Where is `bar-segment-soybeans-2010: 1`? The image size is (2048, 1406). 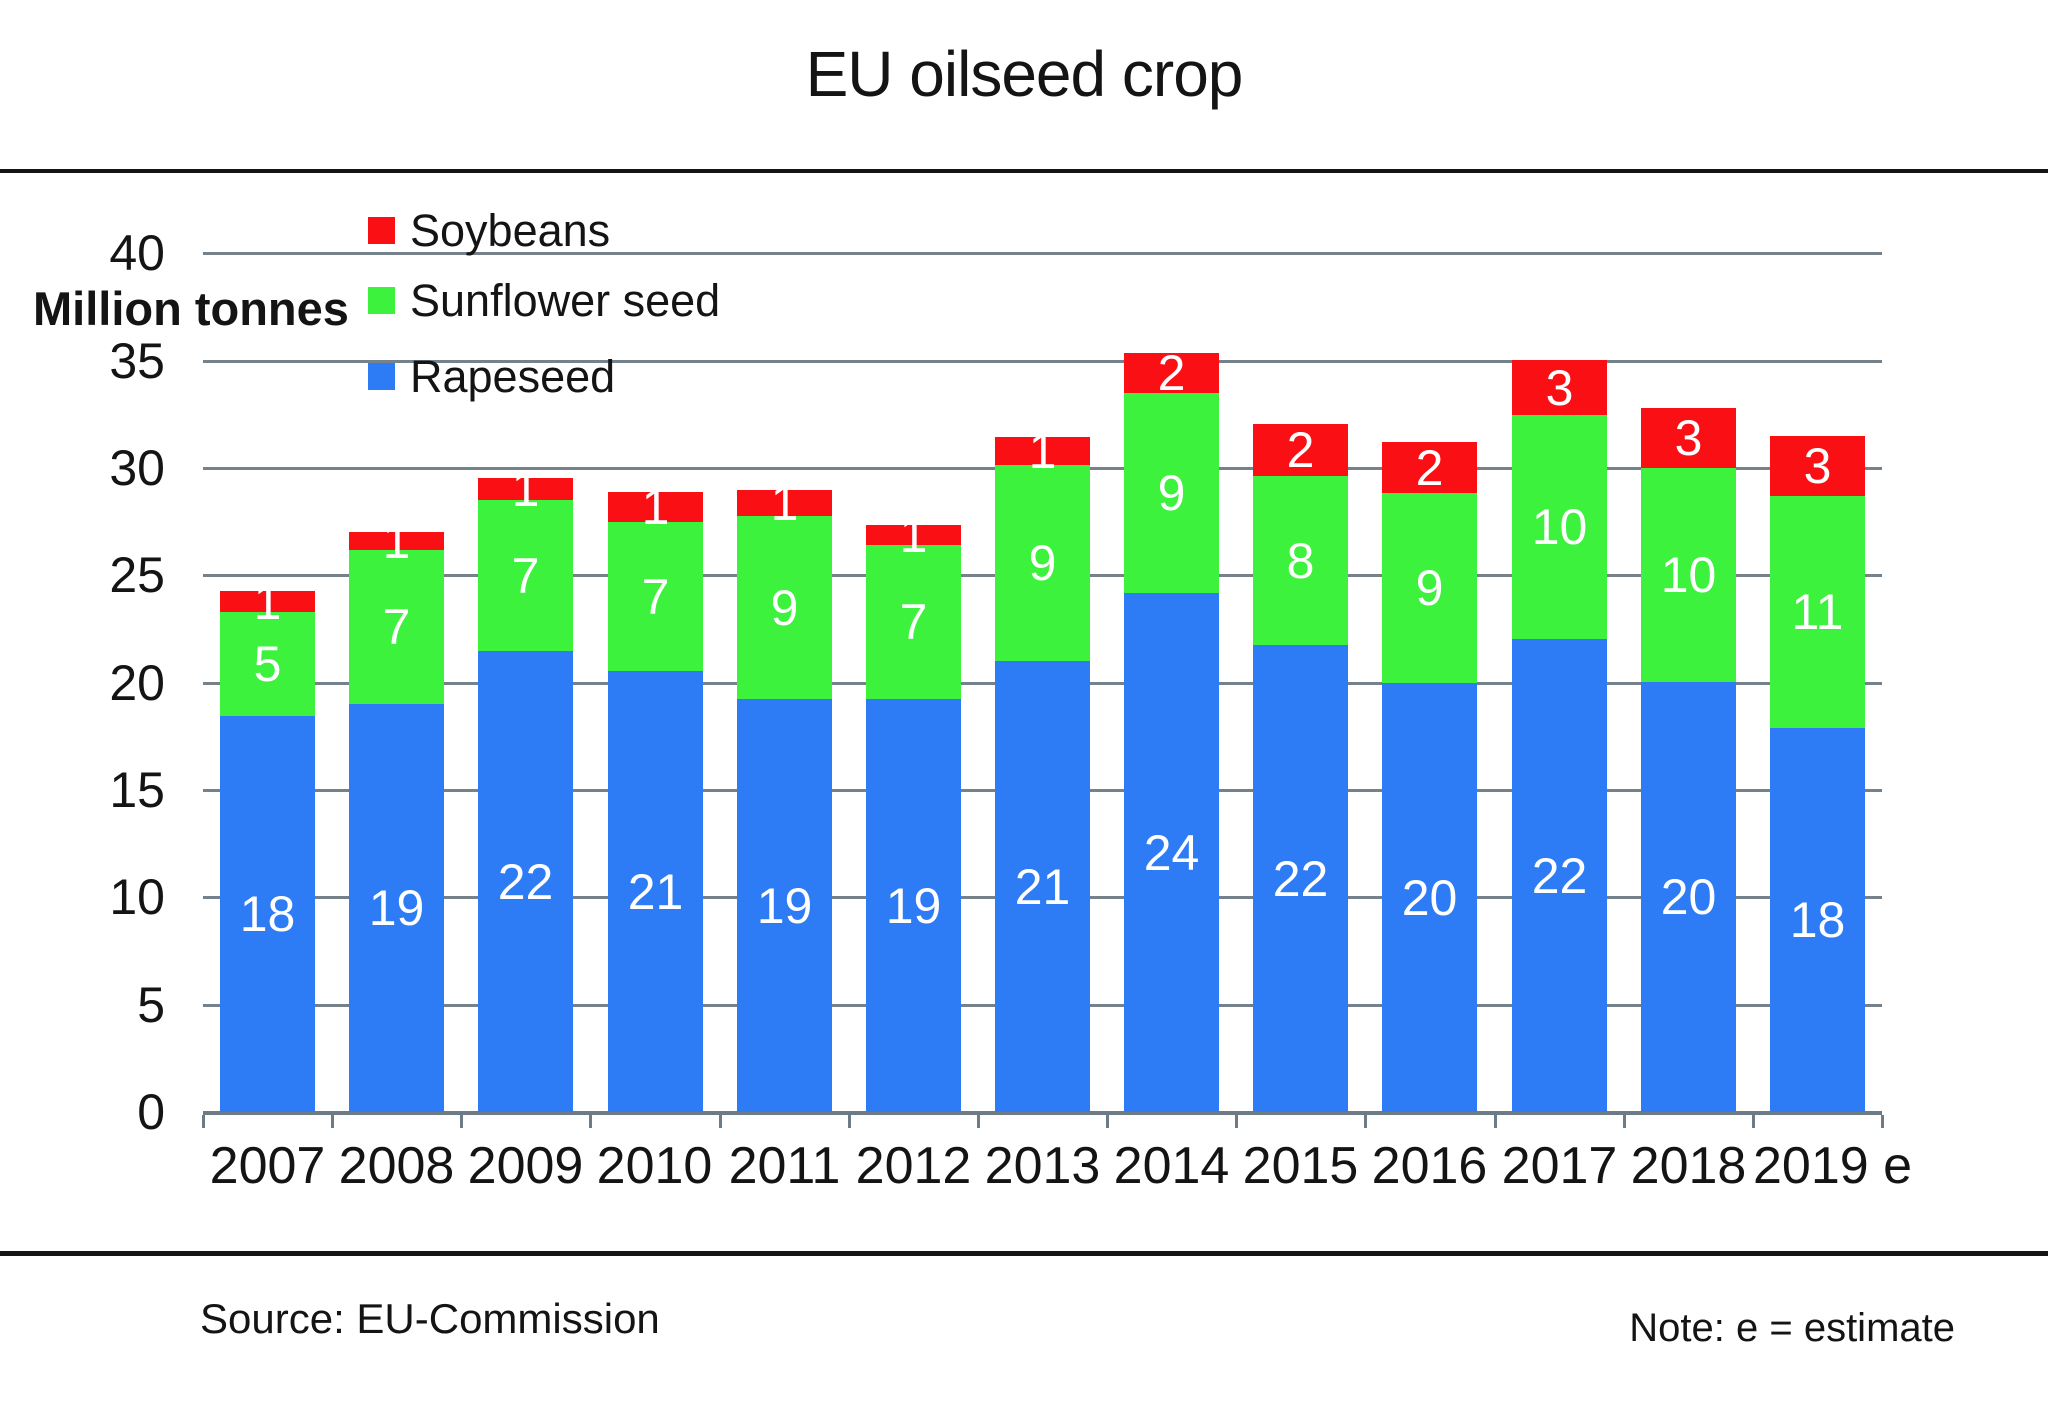
bar-segment-soybeans-2010: 1 is located at coordinates (655, 507).